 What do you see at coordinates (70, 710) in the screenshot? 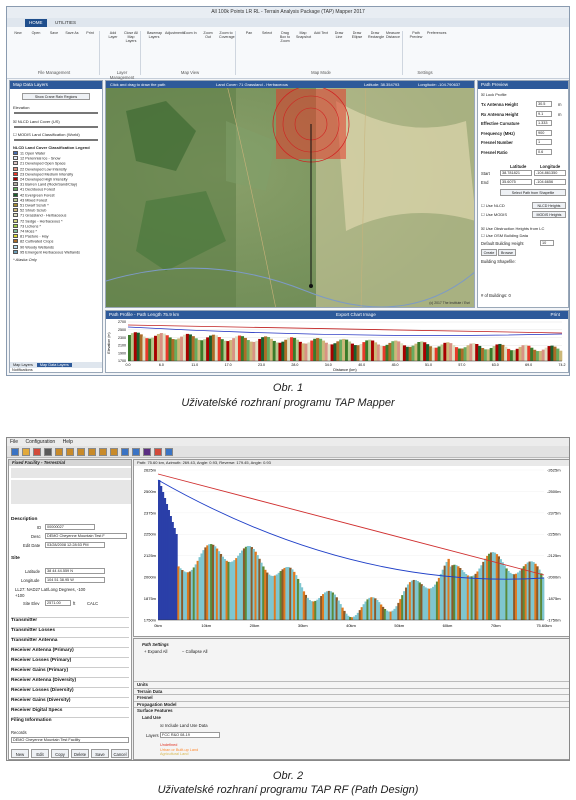
I see `facility-section: Receiver Digital Specs` at bounding box center [70, 710].